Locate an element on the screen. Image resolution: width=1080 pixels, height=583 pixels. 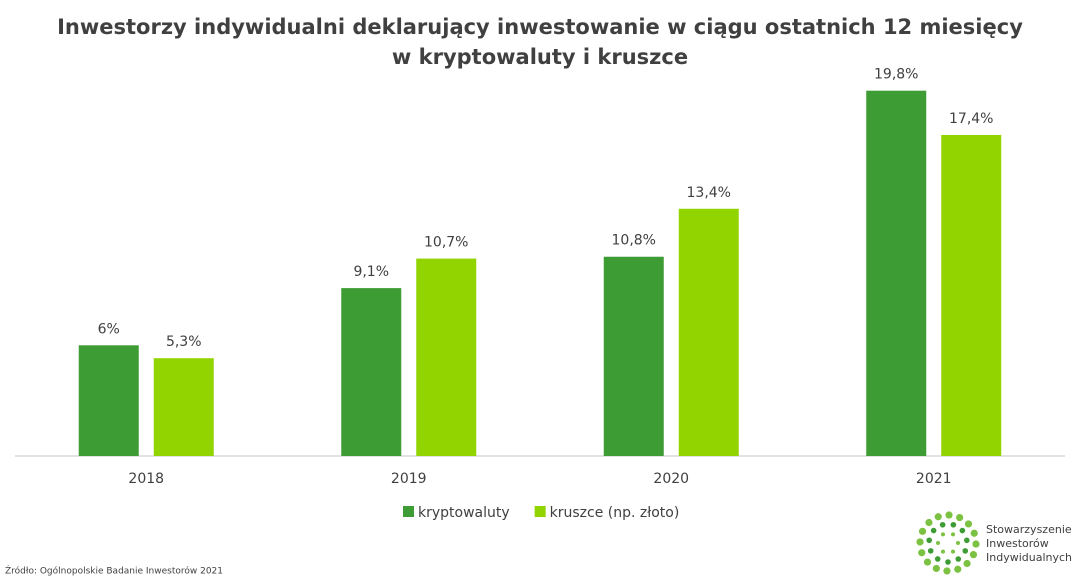
value-label: 19,8% is located at coordinates (896, 75).